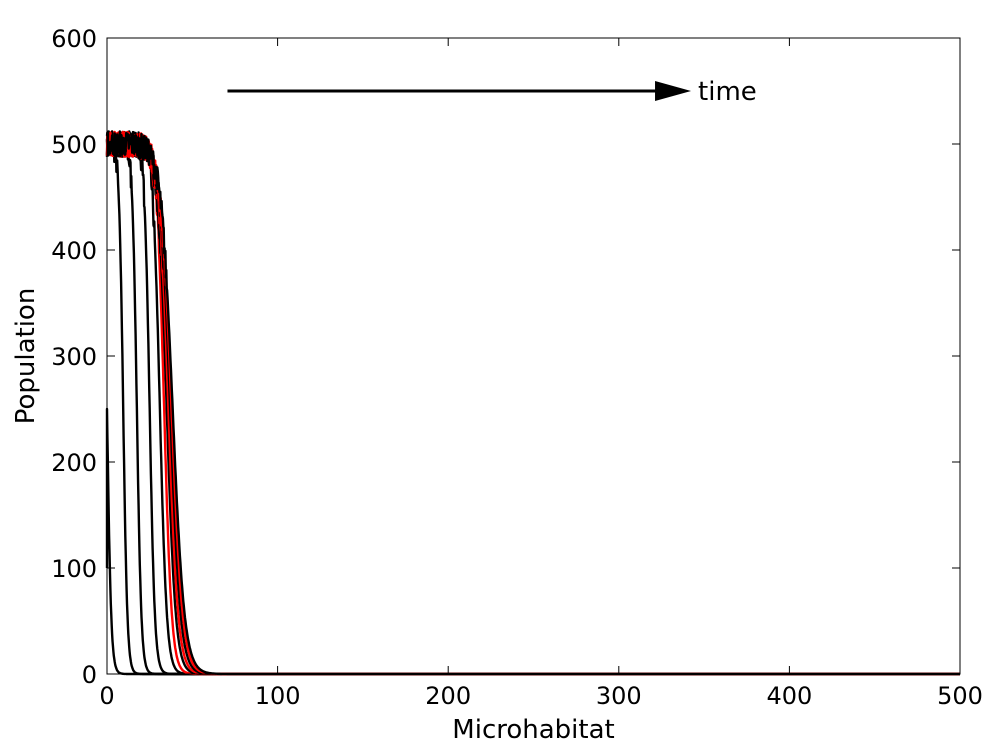 The height and width of the screenshot is (750, 1000). What do you see at coordinates (26, 356) in the screenshot?
I see `y-axis-label: Population` at bounding box center [26, 356].